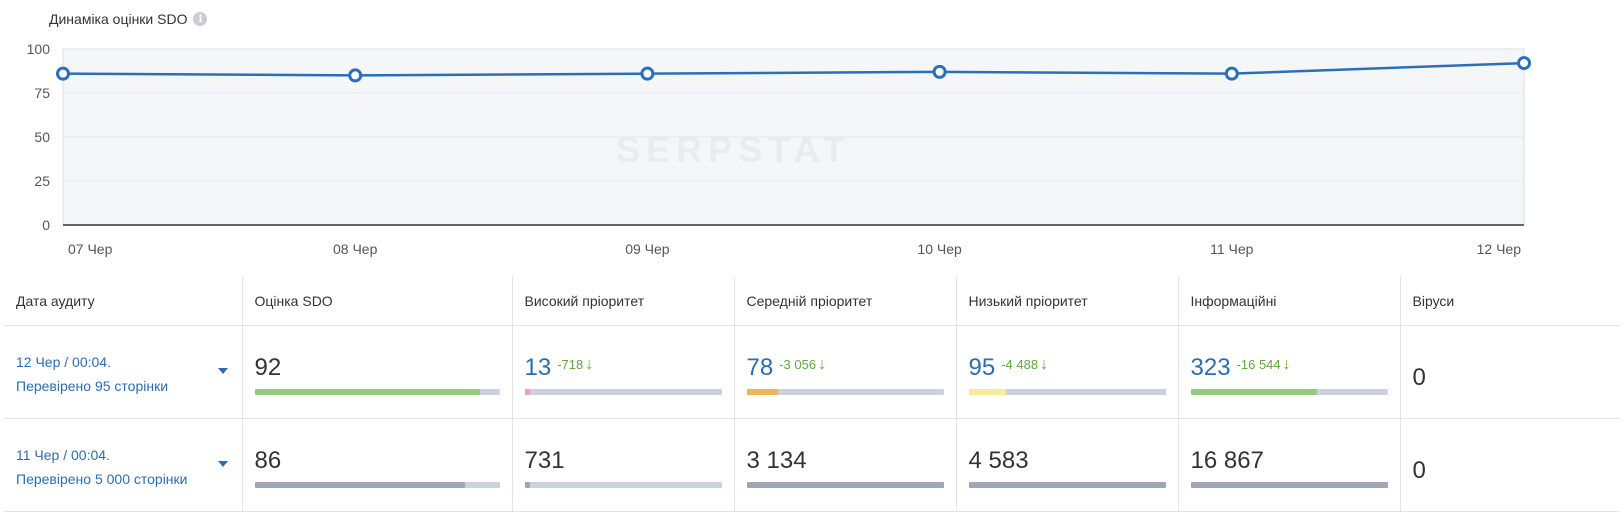  I want to click on x-tick-label: 12 Чер, so click(1499, 249).